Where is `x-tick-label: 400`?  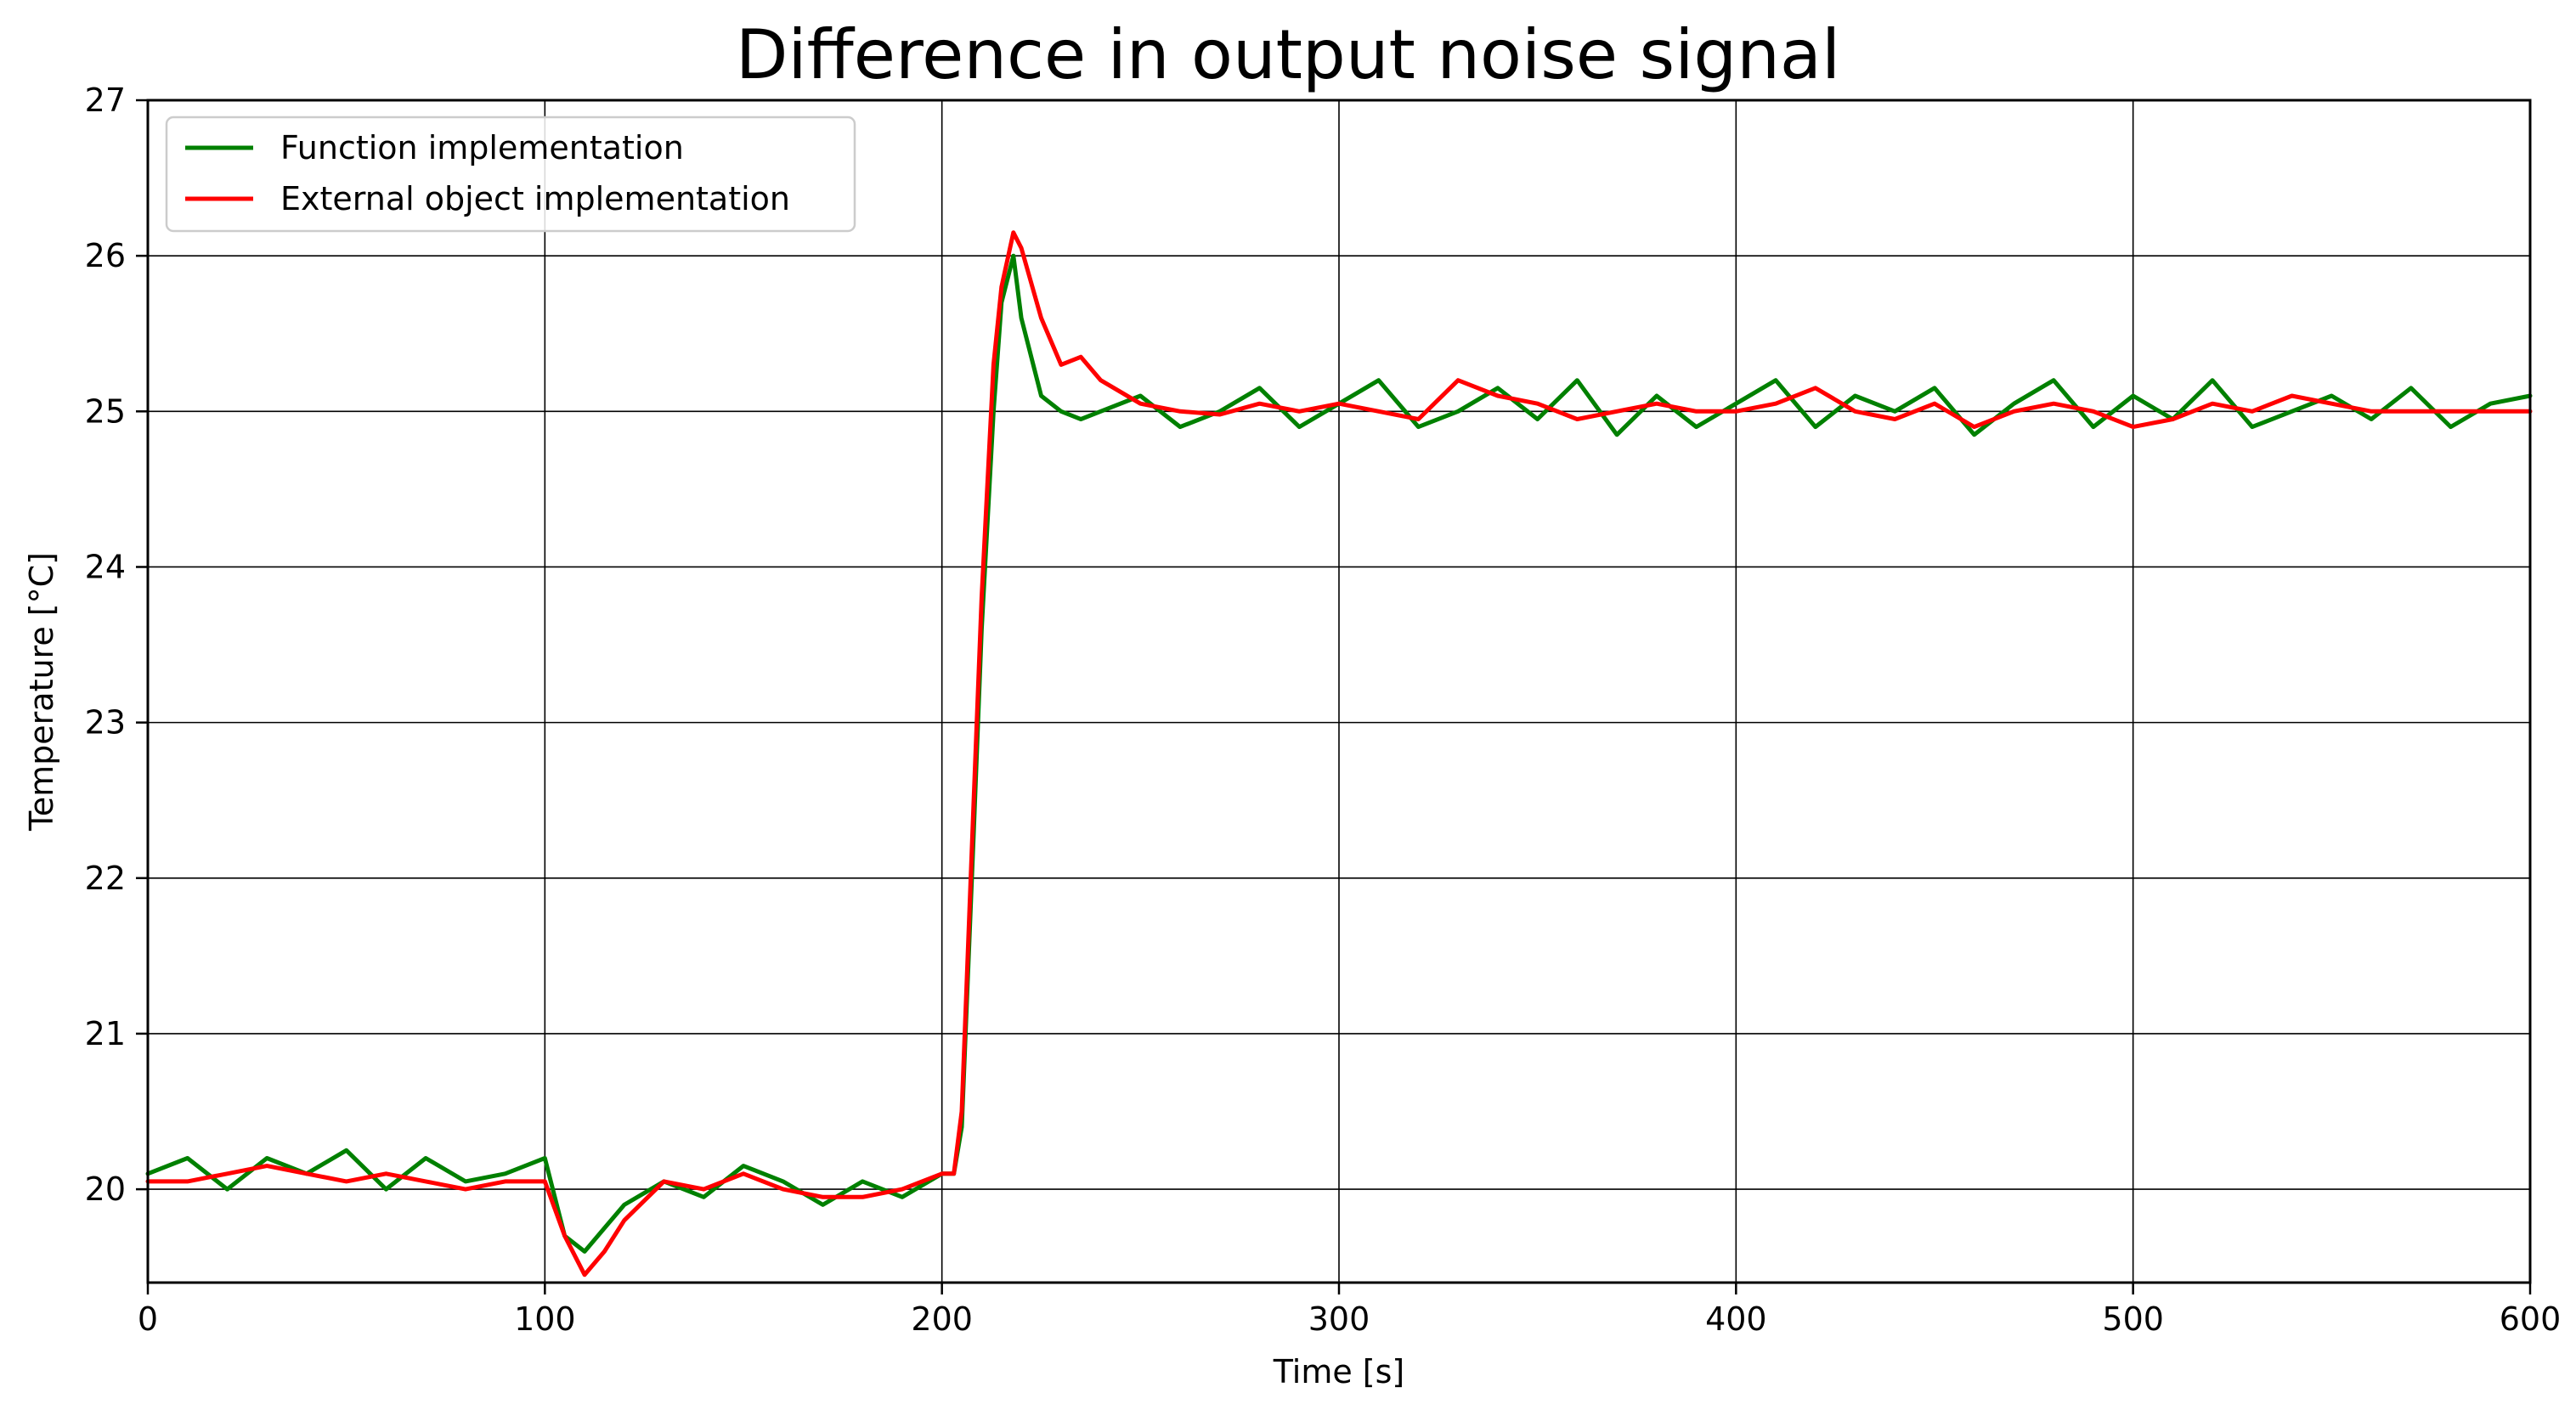
x-tick-label: 400 is located at coordinates (1736, 1319).